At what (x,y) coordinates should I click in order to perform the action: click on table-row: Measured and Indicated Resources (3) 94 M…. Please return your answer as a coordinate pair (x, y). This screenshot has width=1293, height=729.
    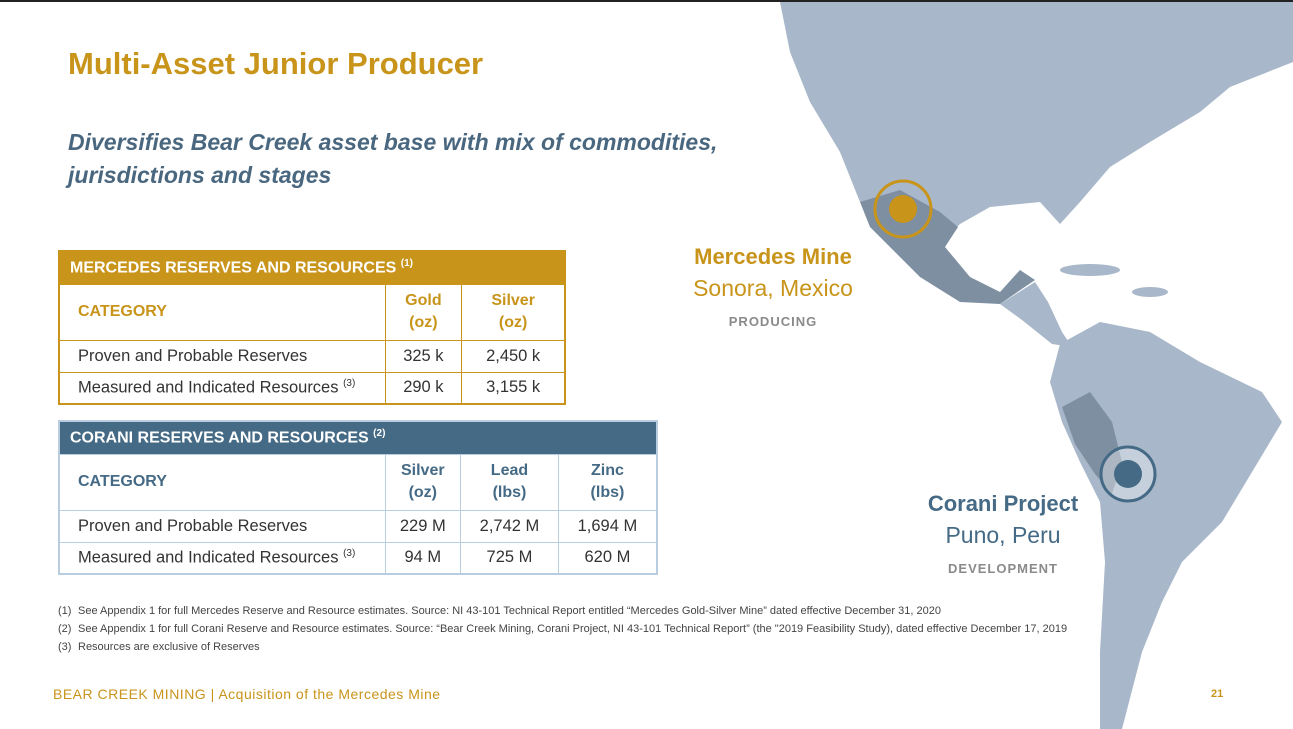
    Looking at the image, I should click on (358, 558).